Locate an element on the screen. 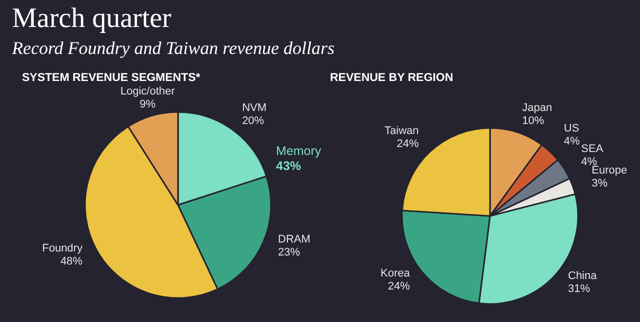 The height and width of the screenshot is (322, 640). data-label: 23% is located at coordinates (289, 252).